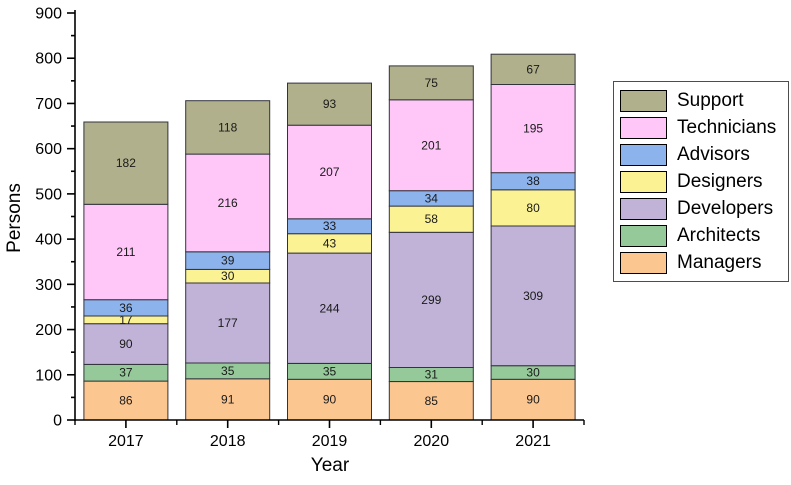  I want to click on x-tick-label: 2021, so click(533, 441).